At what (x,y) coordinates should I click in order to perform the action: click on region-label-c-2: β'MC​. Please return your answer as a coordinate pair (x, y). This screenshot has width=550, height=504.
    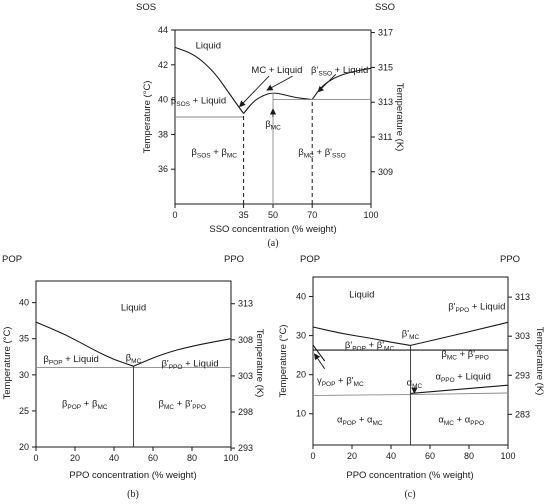
    Looking at the image, I should click on (411, 335).